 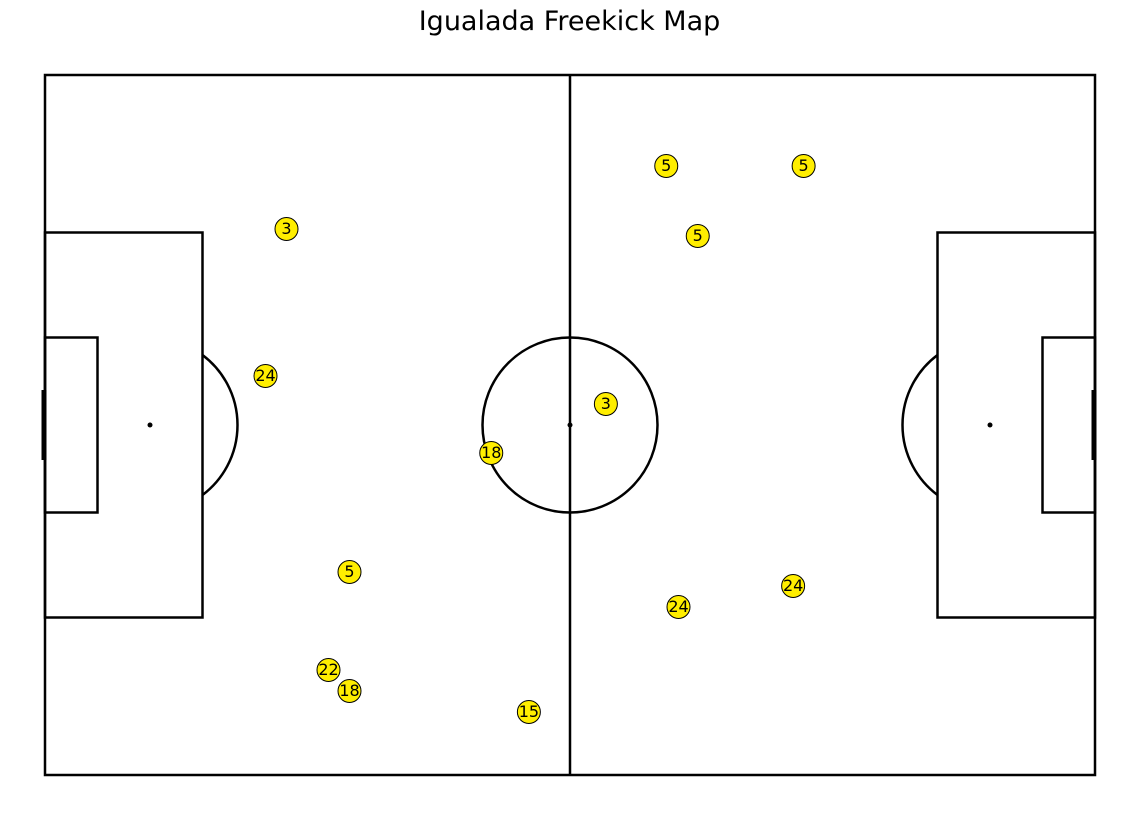 I want to click on right-penalty-arc, so click(x=920, y=425).